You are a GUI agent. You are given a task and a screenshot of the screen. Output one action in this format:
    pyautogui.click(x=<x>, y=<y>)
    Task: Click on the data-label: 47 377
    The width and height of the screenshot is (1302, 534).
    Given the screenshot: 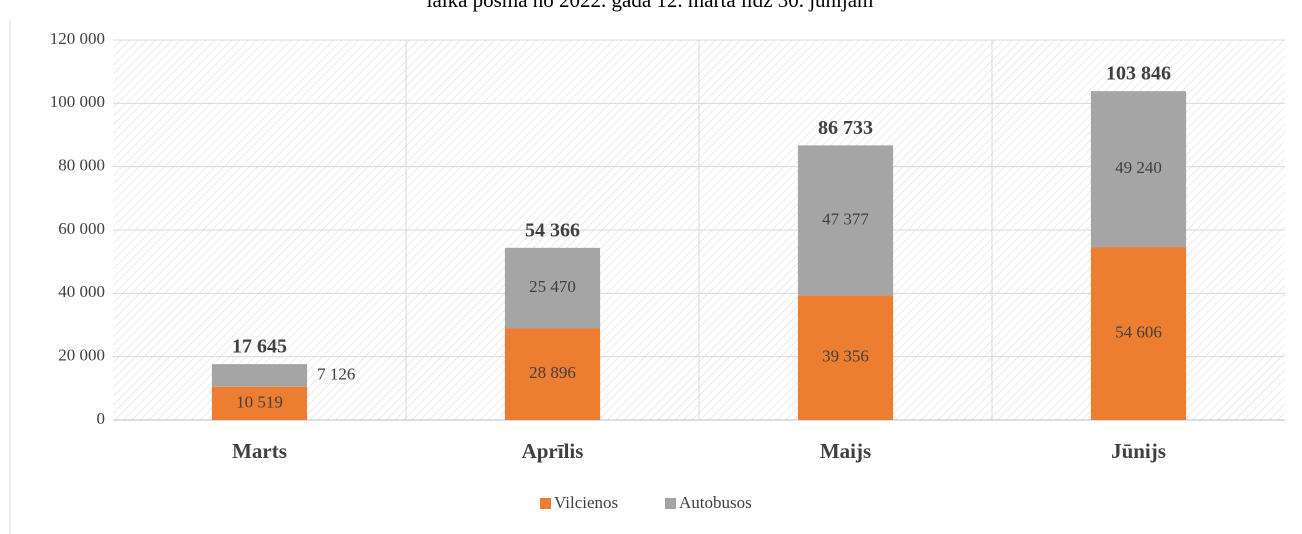 What is the action you would take?
    pyautogui.click(x=845, y=218)
    